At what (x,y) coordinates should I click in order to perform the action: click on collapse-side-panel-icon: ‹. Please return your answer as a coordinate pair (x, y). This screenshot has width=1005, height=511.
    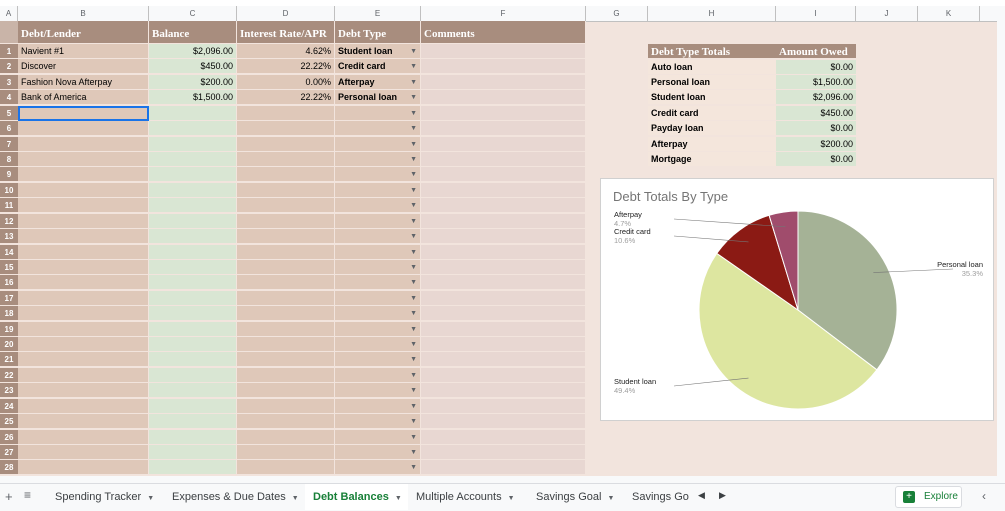
    Looking at the image, I should click on (984, 496).